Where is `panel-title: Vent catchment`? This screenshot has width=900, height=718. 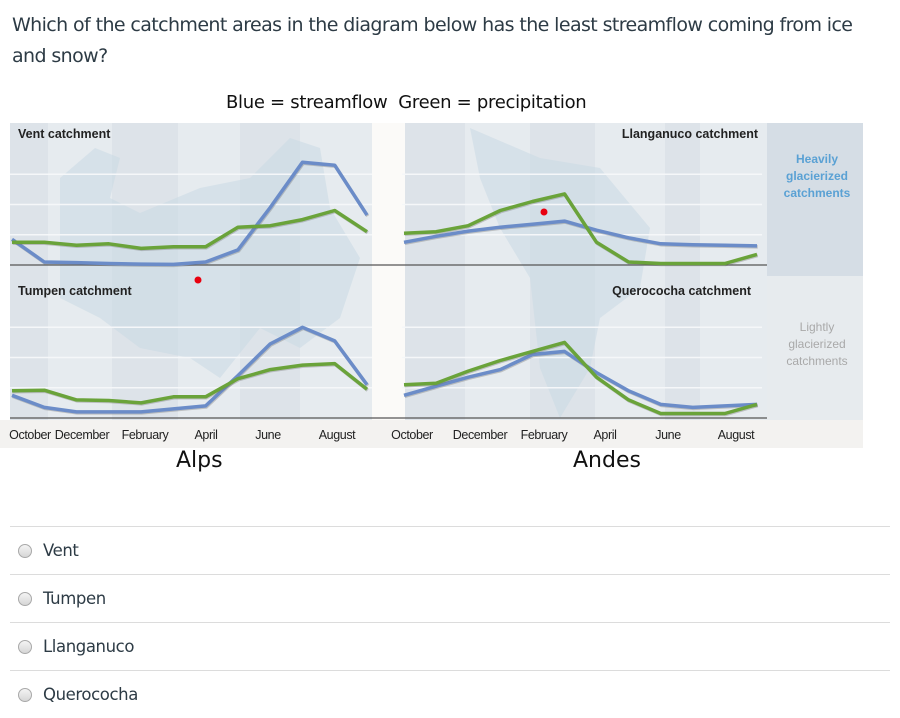 panel-title: Vent catchment is located at coordinates (64, 134).